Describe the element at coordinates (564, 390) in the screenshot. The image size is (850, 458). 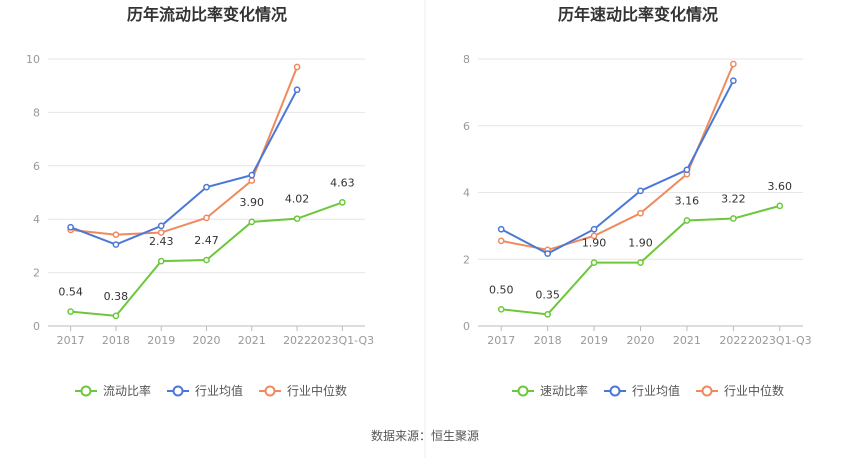
I see `legend-label: 速动比率` at that location.